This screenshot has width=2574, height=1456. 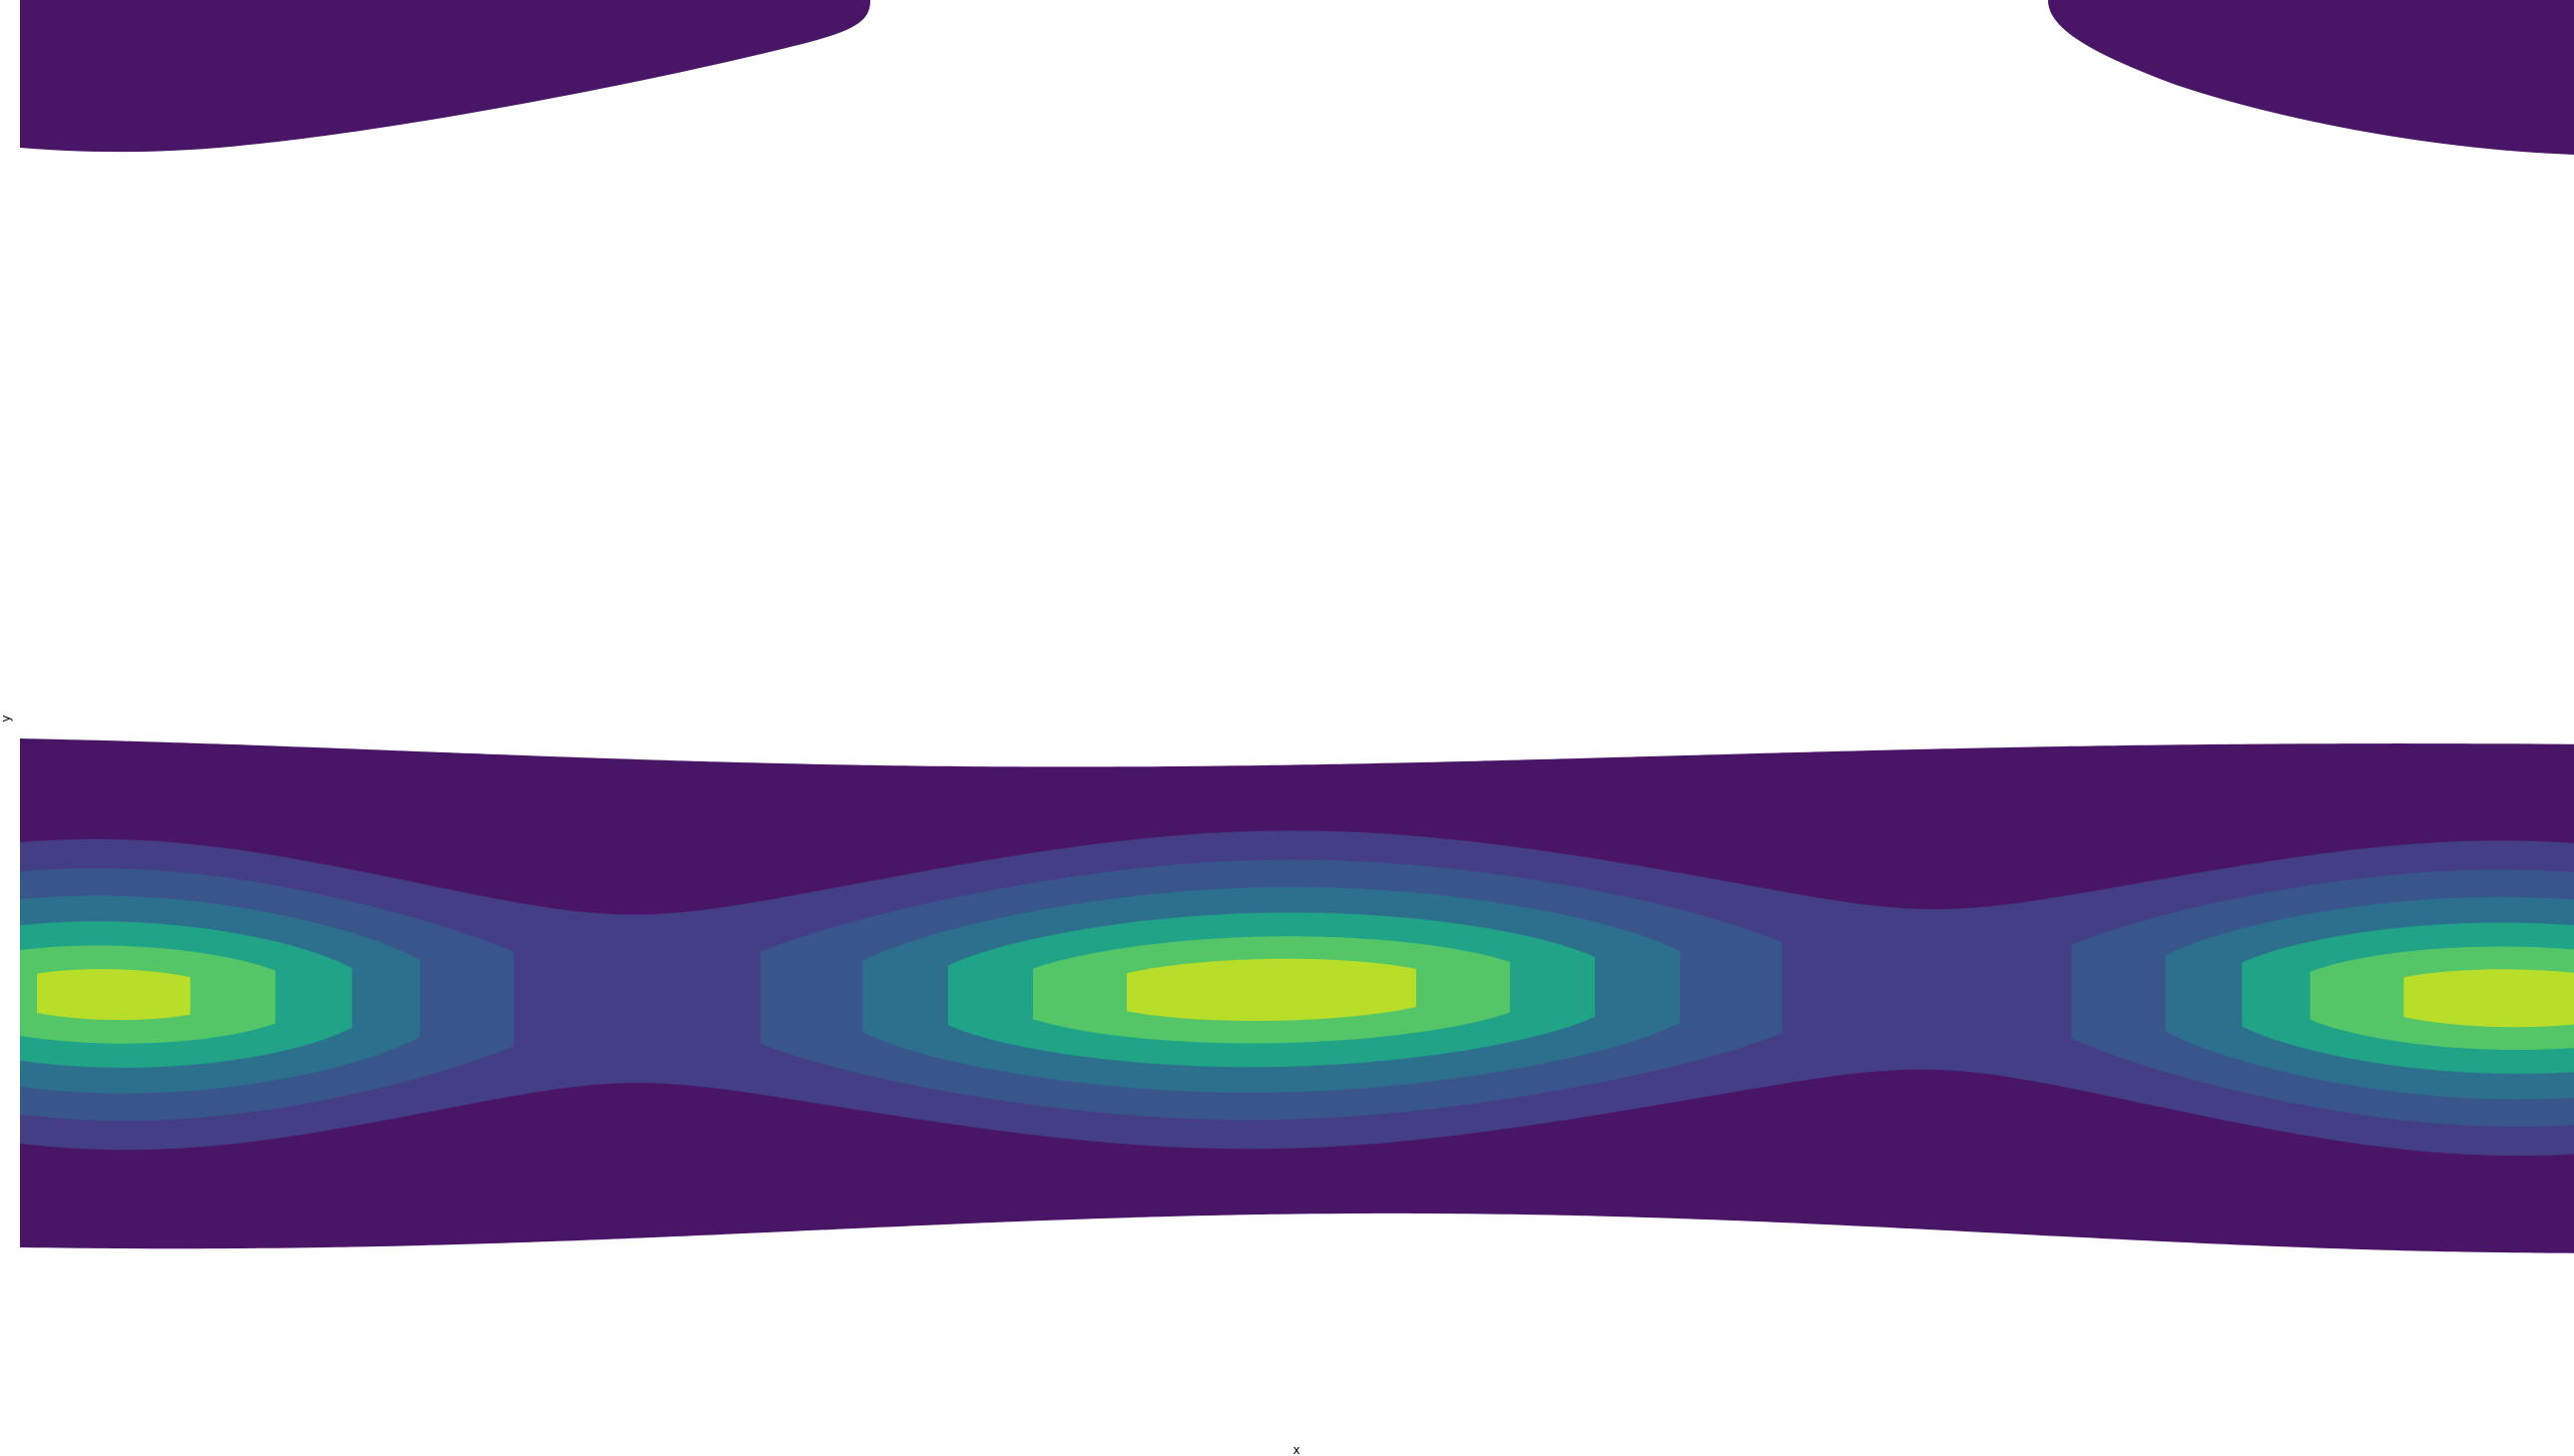 I want to click on x-axis-label: x, so click(x=1295, y=1449).